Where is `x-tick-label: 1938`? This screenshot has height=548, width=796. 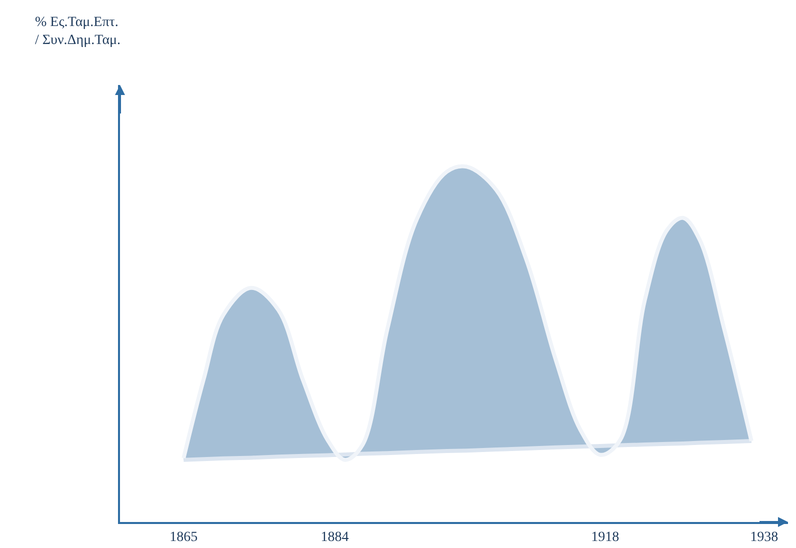 x-tick-label: 1938 is located at coordinates (764, 537).